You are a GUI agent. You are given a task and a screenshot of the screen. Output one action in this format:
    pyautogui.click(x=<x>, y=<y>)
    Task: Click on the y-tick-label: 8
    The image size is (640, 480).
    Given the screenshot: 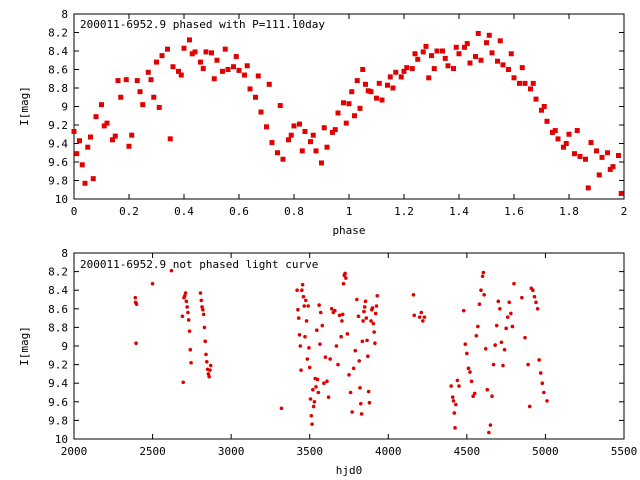 What is the action you would take?
    pyautogui.click(x=64, y=14)
    